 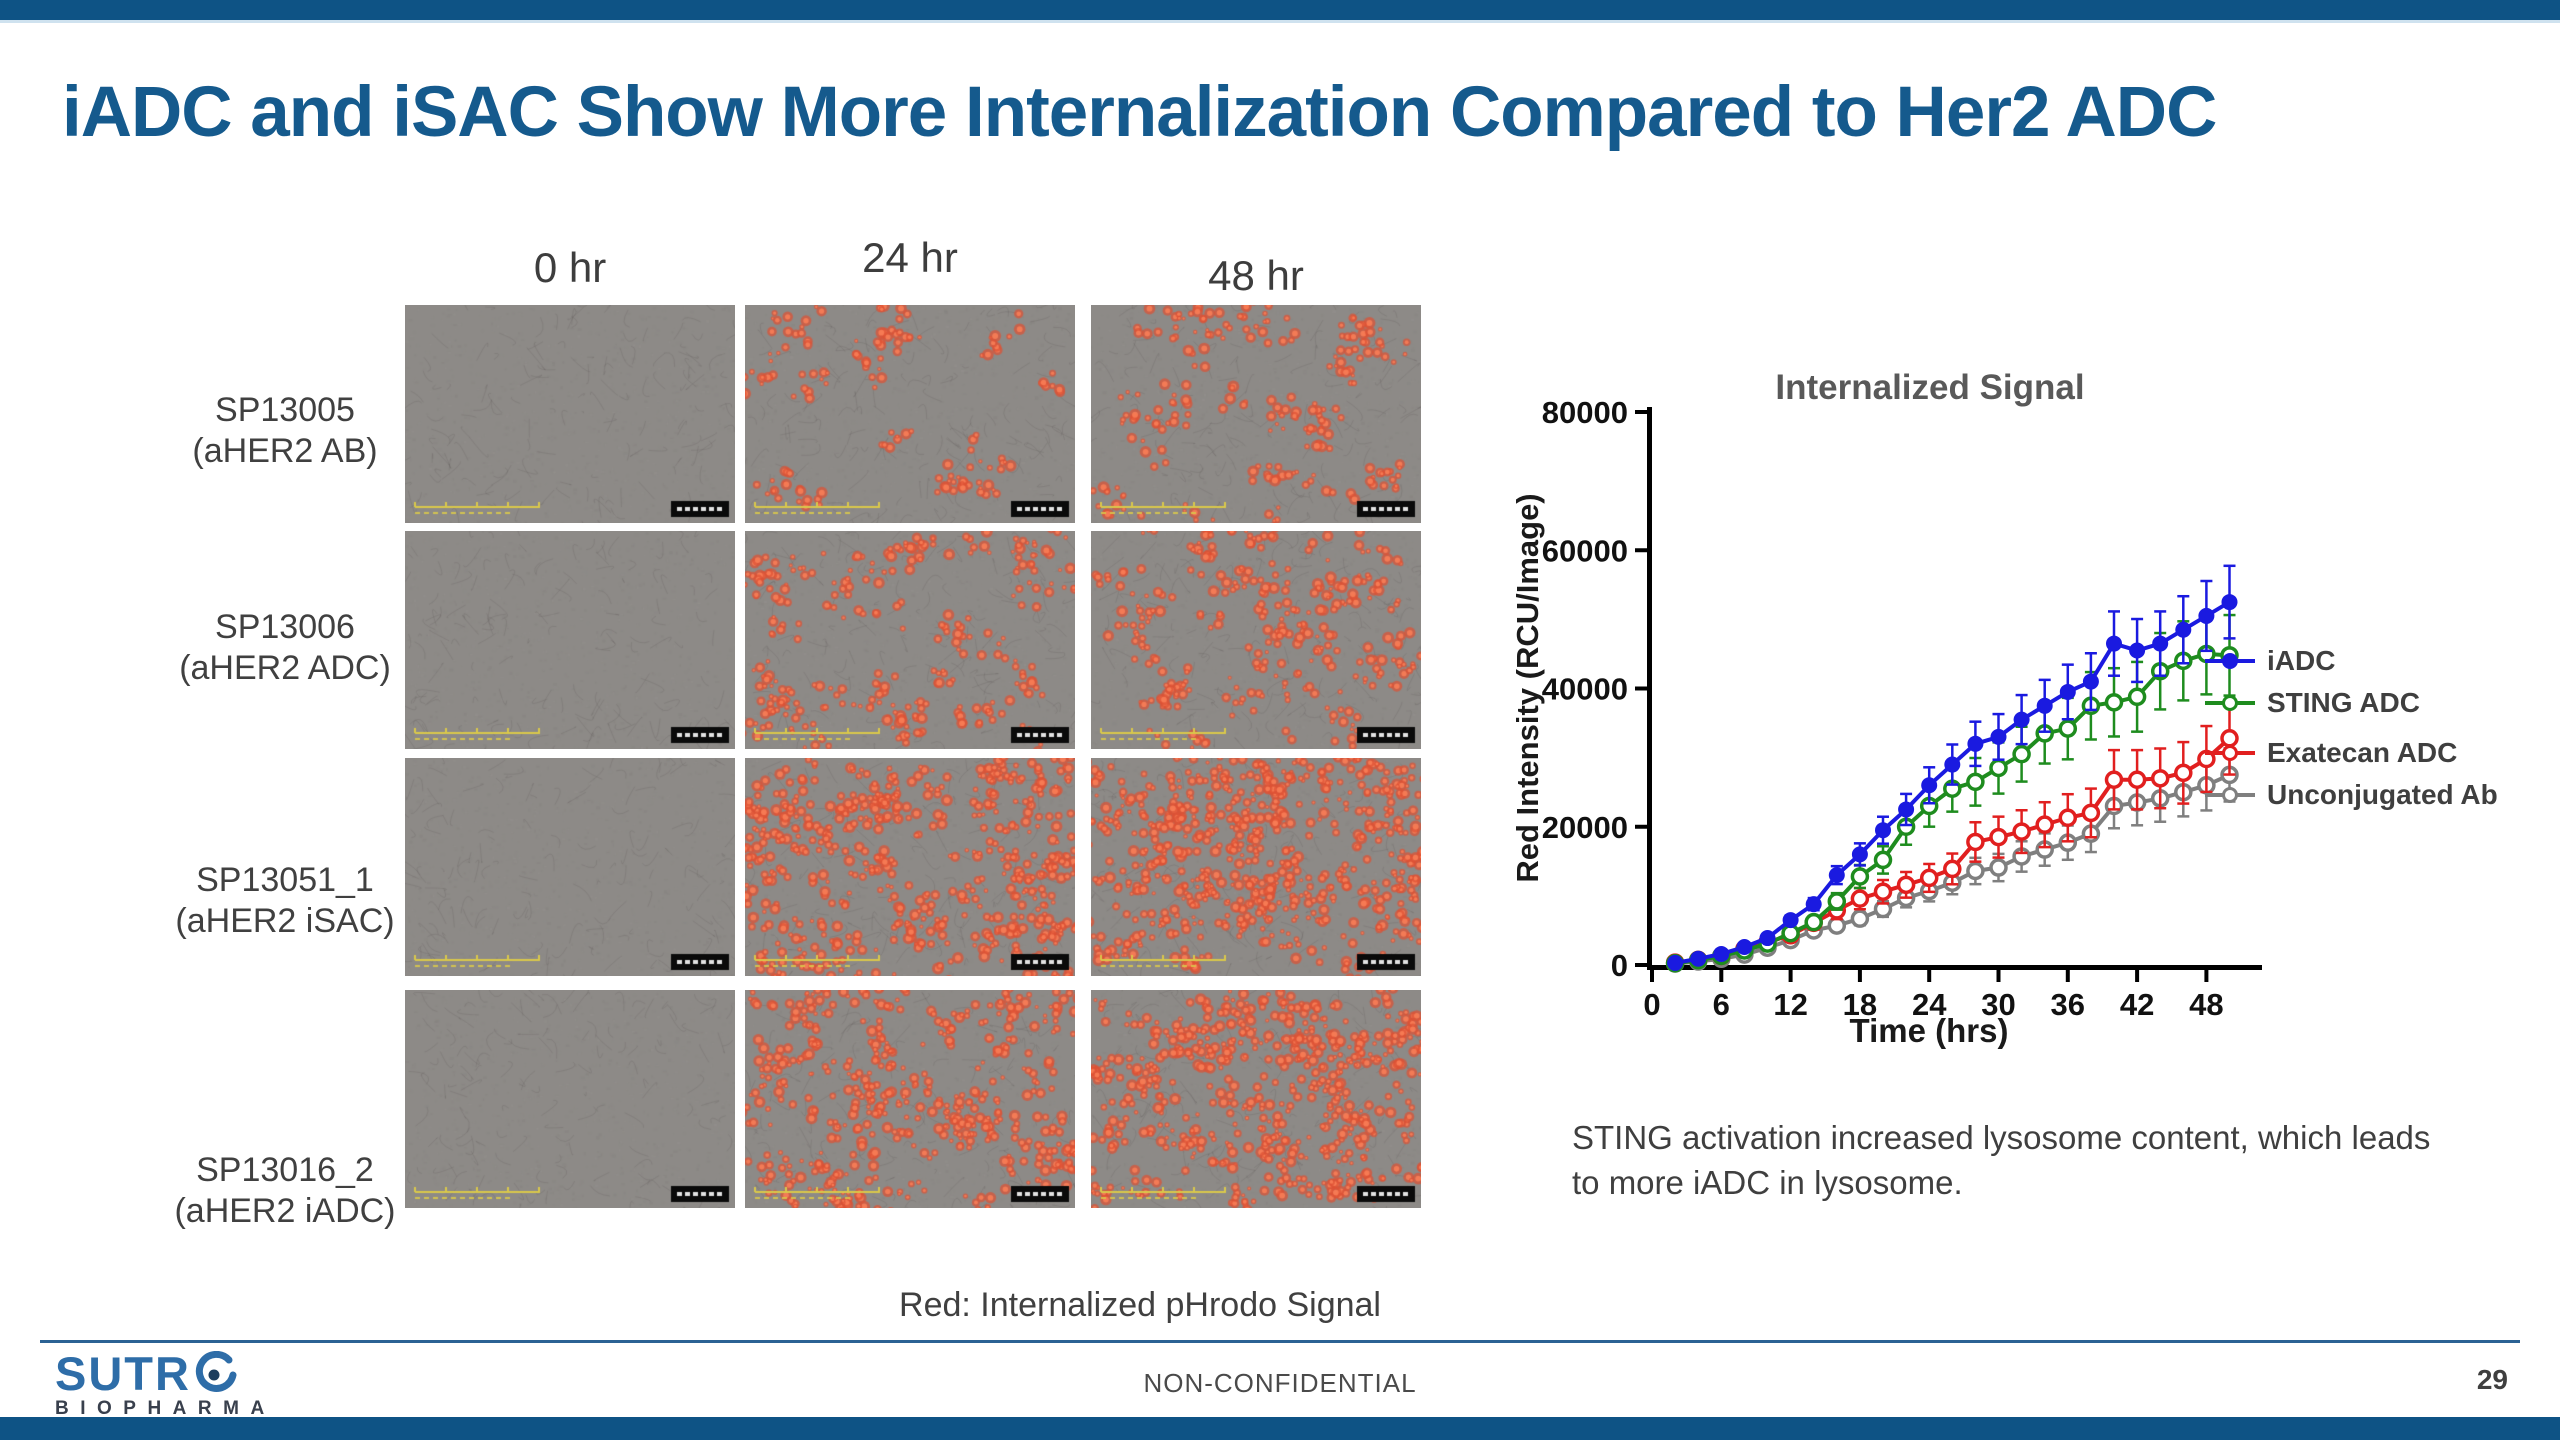 What do you see at coordinates (1902, 708) in the screenshot?
I see `chart-plot-area: 0 6 12 18 24 30 36 42 48 0 20000 40000 60000 80000` at bounding box center [1902, 708].